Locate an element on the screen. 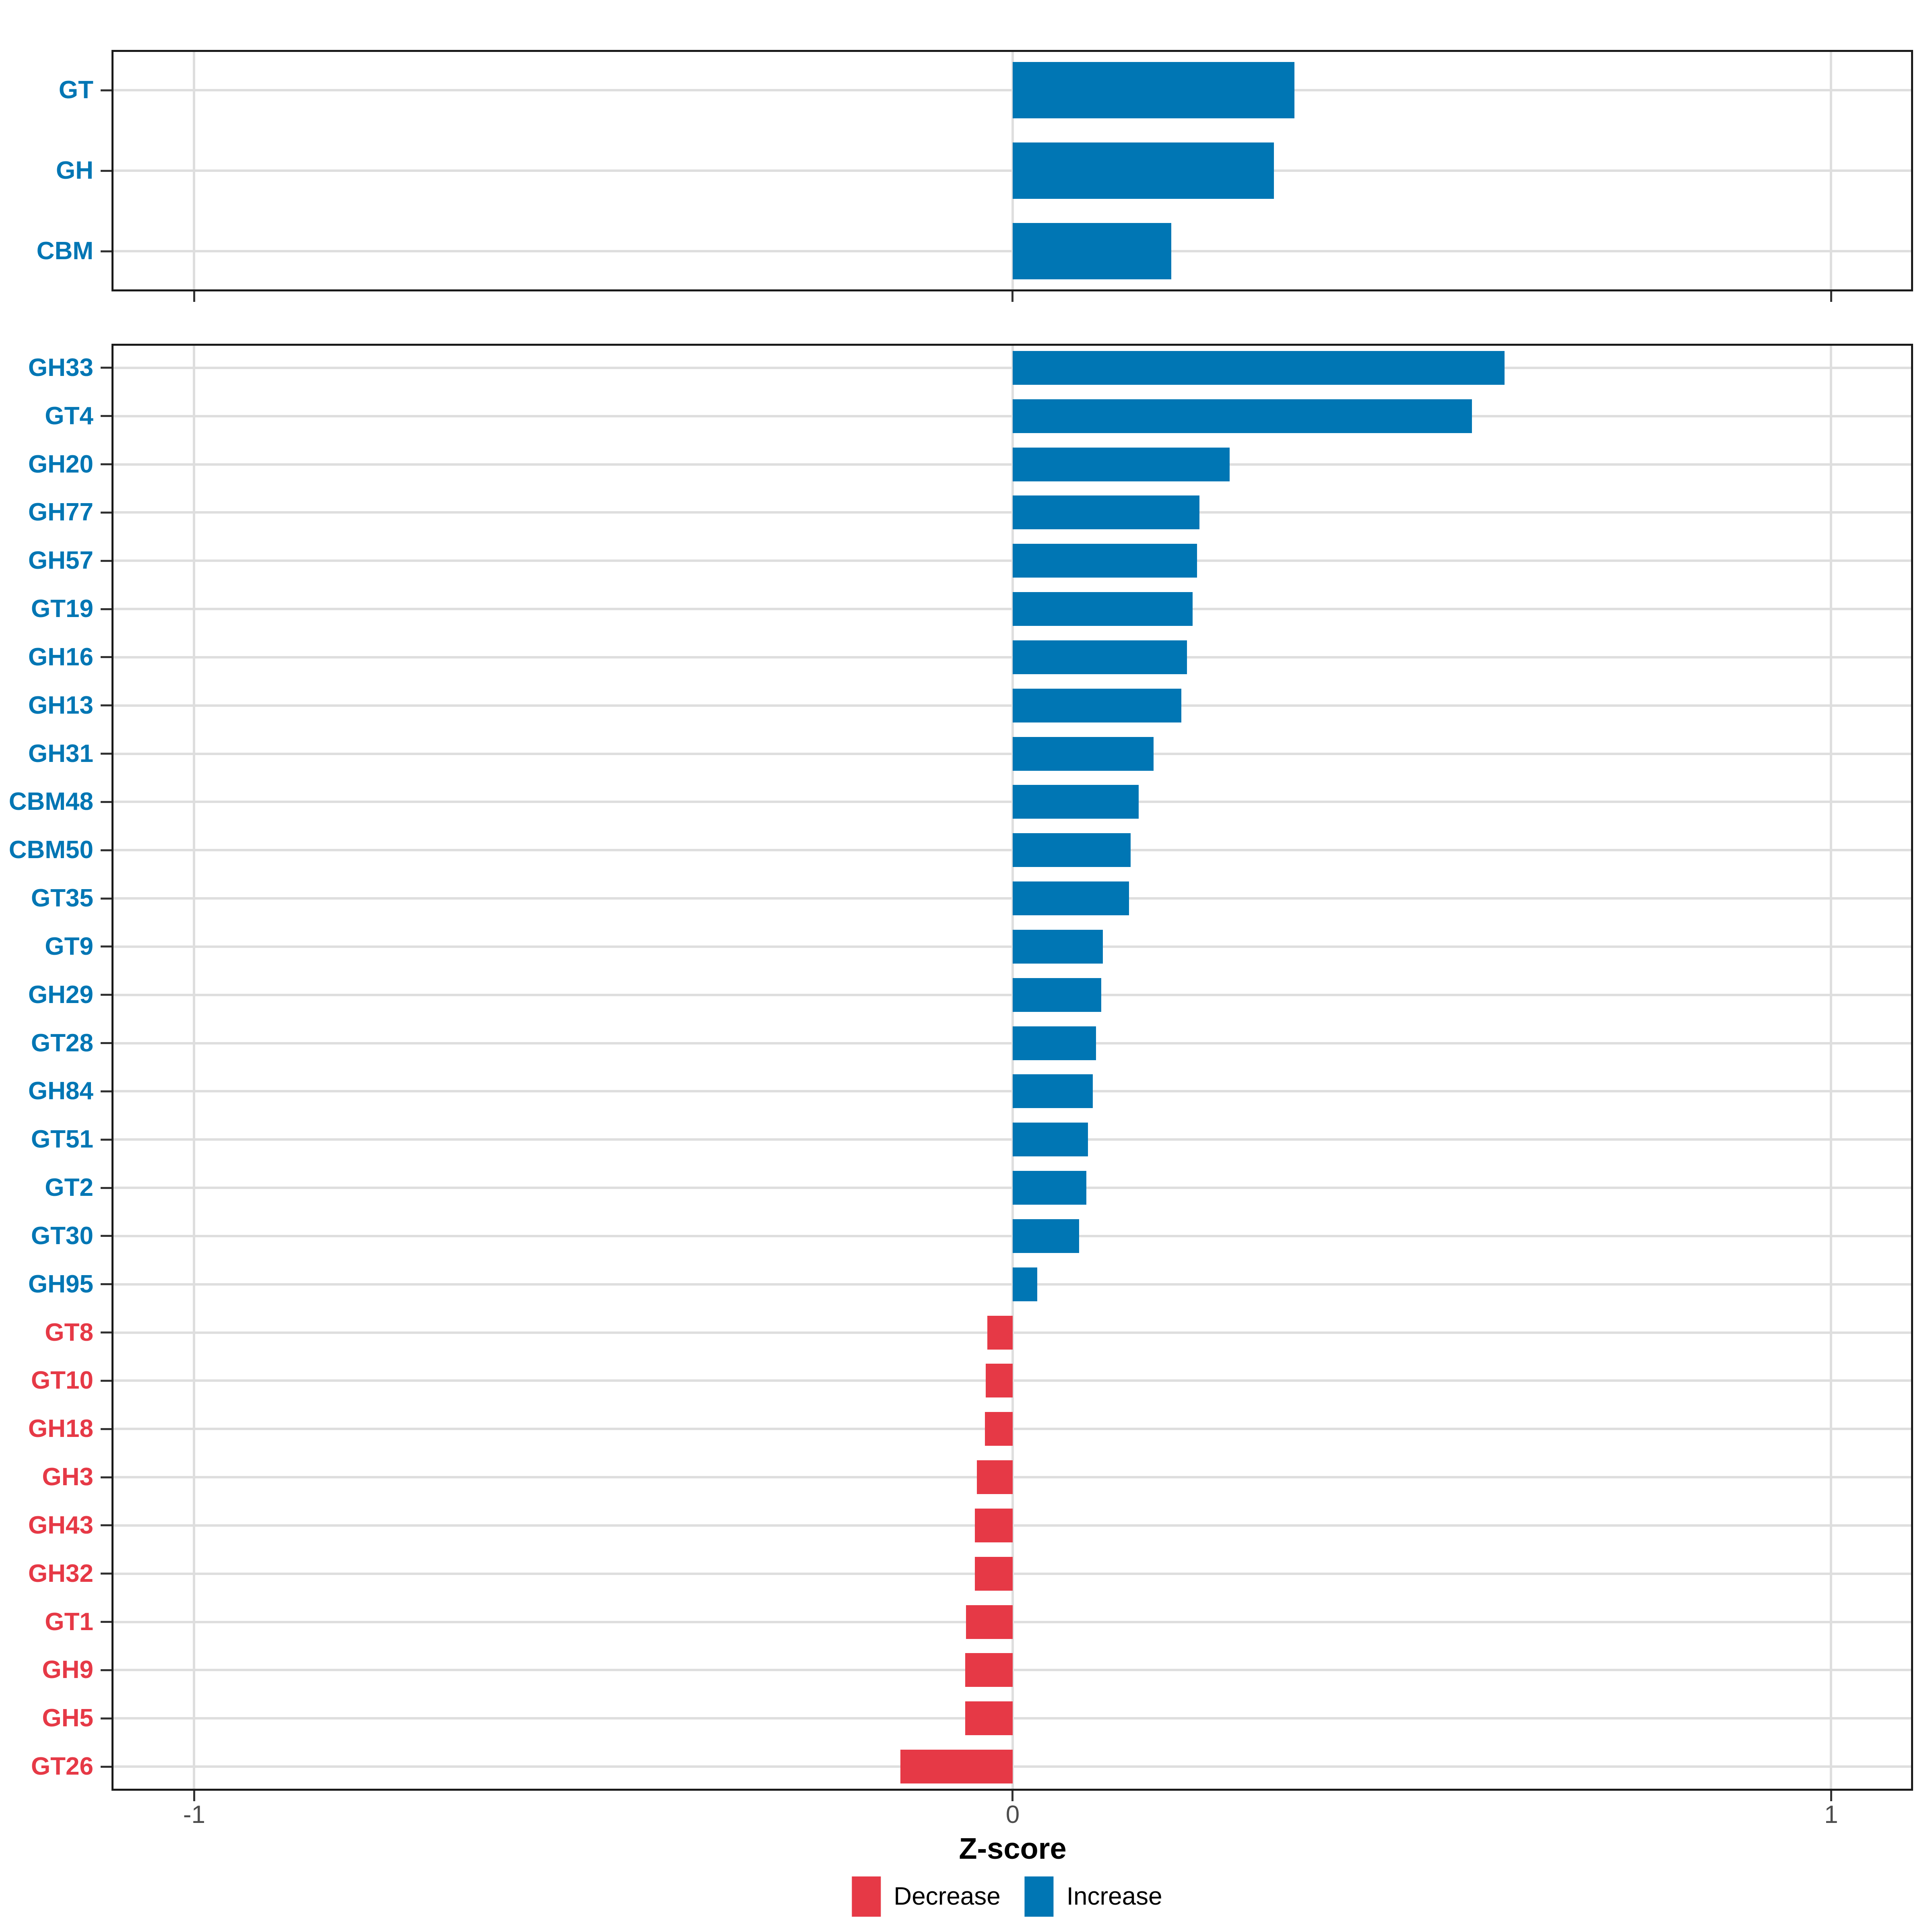 Image resolution: width=1932 pixels, height=1932 pixels. category-label-gh20: GH20 is located at coordinates (60, 464).